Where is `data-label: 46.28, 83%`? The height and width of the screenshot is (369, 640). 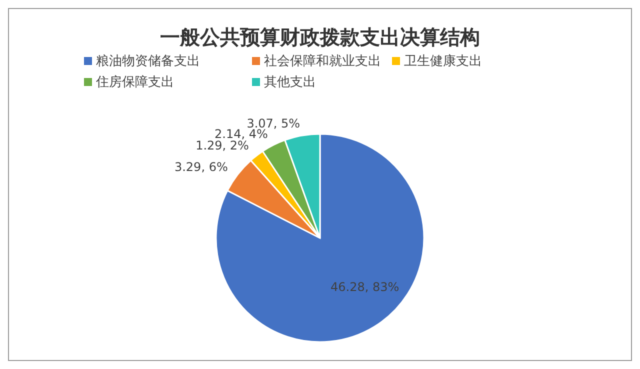
data-label: 46.28, 83% is located at coordinates (365, 287).